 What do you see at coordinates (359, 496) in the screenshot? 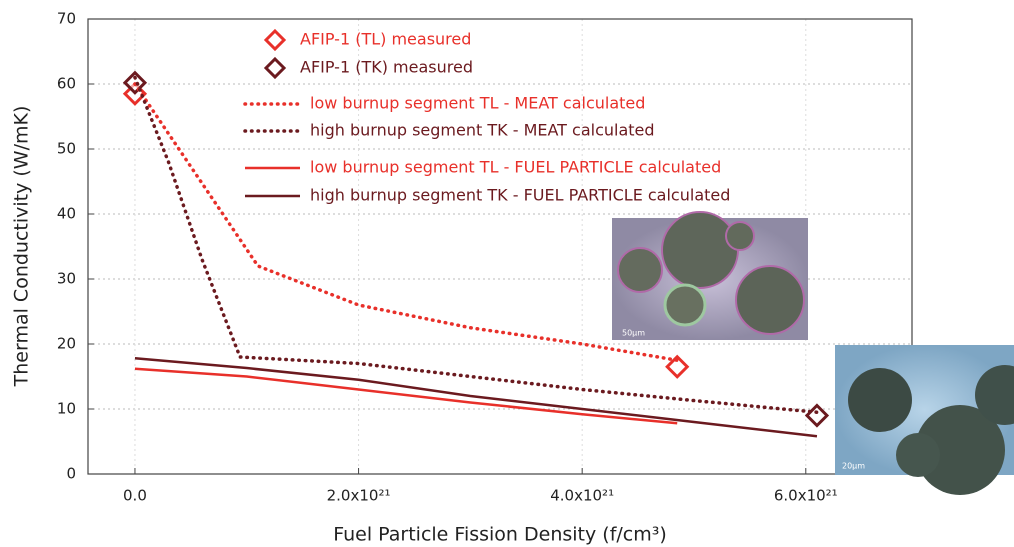
I see `x-tick-label: 2.0x10²¹` at bounding box center [359, 496].